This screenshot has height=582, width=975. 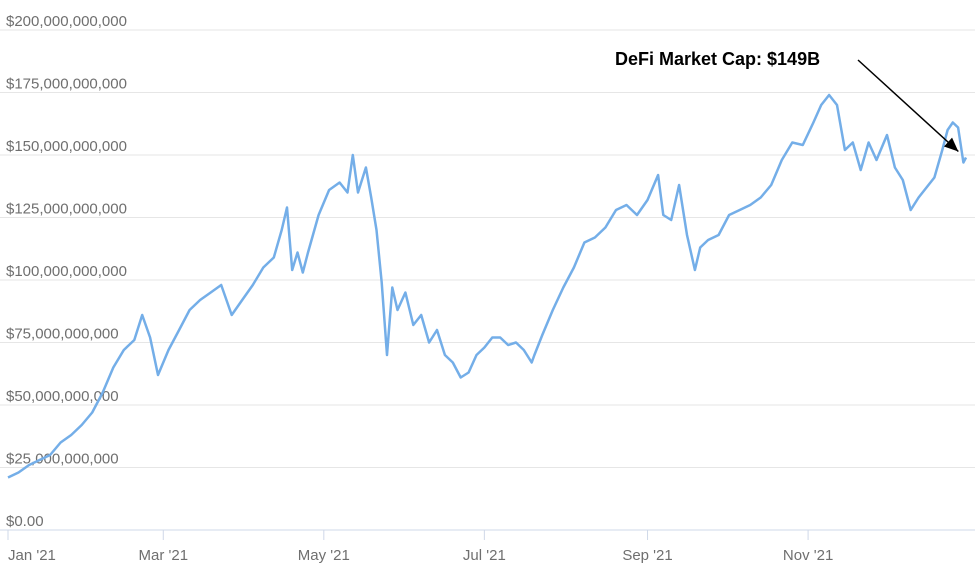 I want to click on x-tick-label: Sep '21, so click(x=647, y=555).